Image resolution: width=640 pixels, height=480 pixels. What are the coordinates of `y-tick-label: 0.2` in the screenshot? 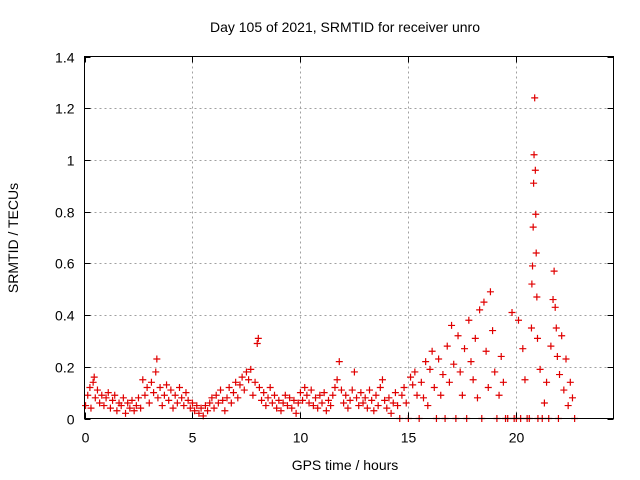 It's located at (65, 368).